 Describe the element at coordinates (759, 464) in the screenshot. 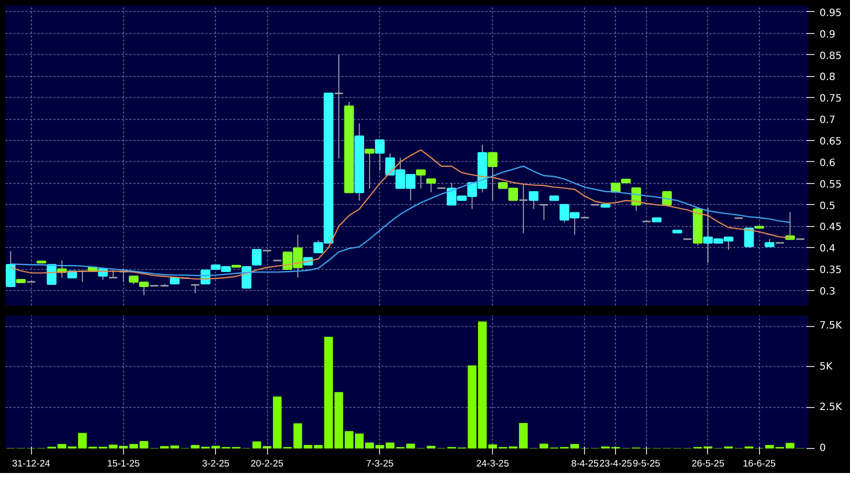

I see `x-tick-label: 16-6-25` at that location.